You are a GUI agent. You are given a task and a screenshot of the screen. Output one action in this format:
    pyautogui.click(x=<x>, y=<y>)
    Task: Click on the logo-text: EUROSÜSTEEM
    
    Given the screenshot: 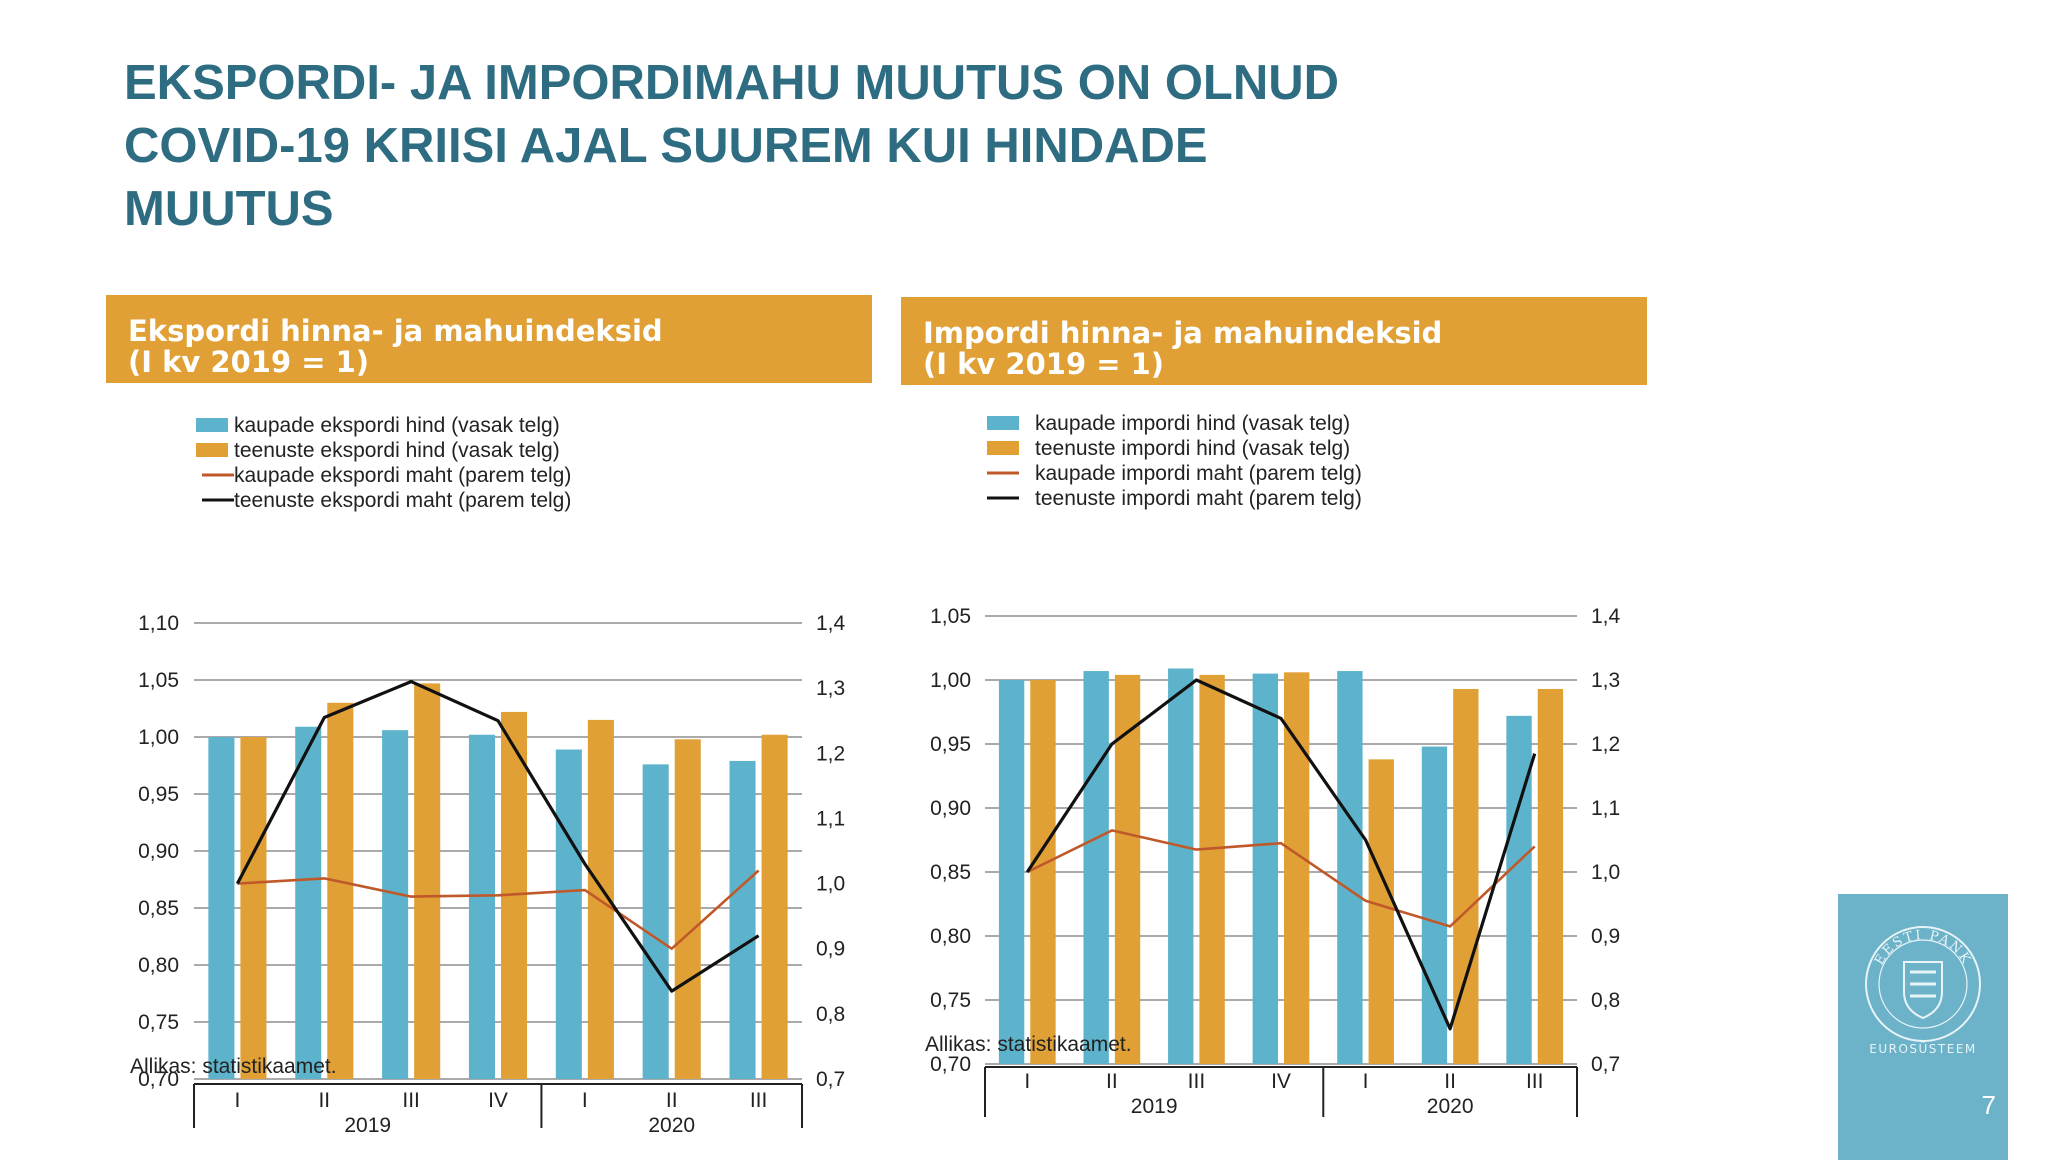 What is the action you would take?
    pyautogui.click(x=1923, y=1049)
    